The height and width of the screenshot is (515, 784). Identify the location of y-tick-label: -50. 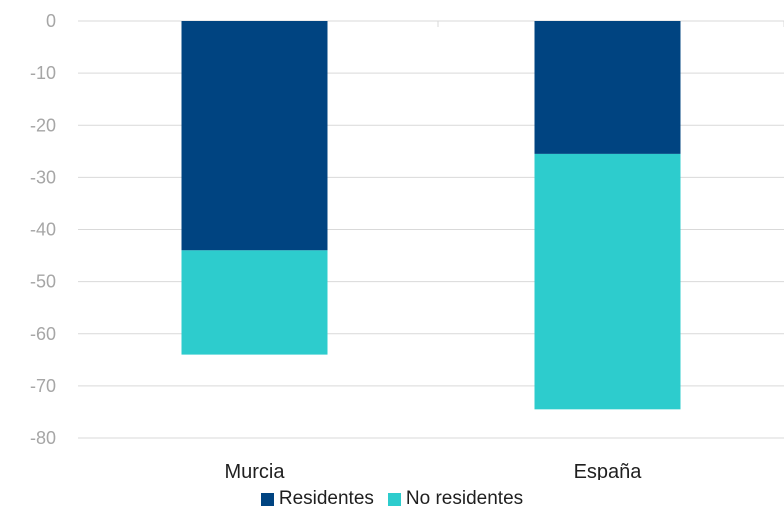
(43, 282).